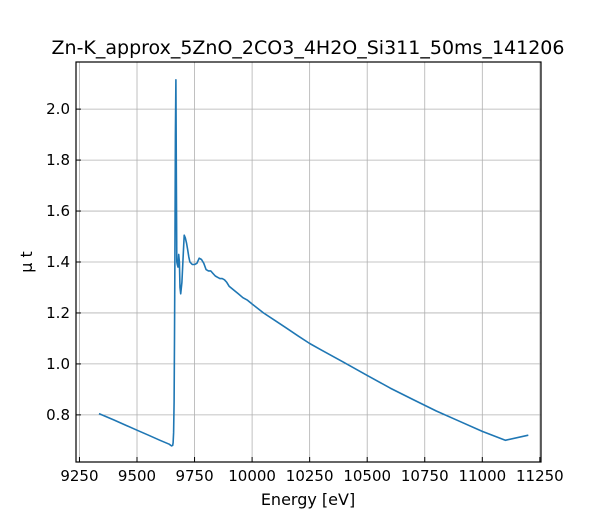 The image size is (600, 520). What do you see at coordinates (58, 364) in the screenshot?
I see `y-tick-label: 1.0` at bounding box center [58, 364].